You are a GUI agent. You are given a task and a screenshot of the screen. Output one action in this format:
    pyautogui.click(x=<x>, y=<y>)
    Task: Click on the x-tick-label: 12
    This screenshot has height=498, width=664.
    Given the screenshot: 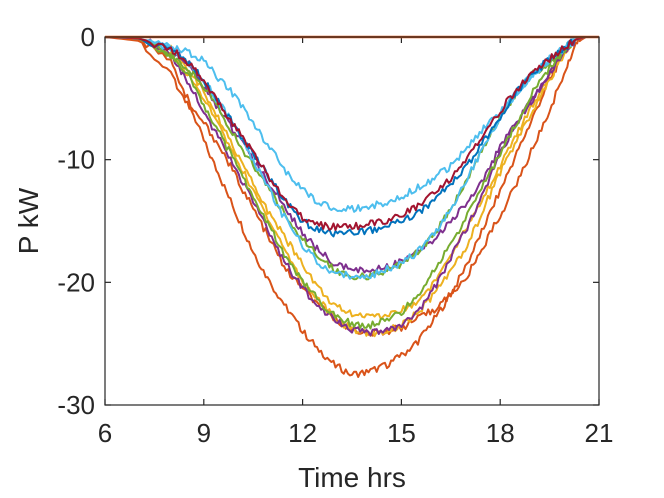 What is the action you would take?
    pyautogui.click(x=302, y=433)
    